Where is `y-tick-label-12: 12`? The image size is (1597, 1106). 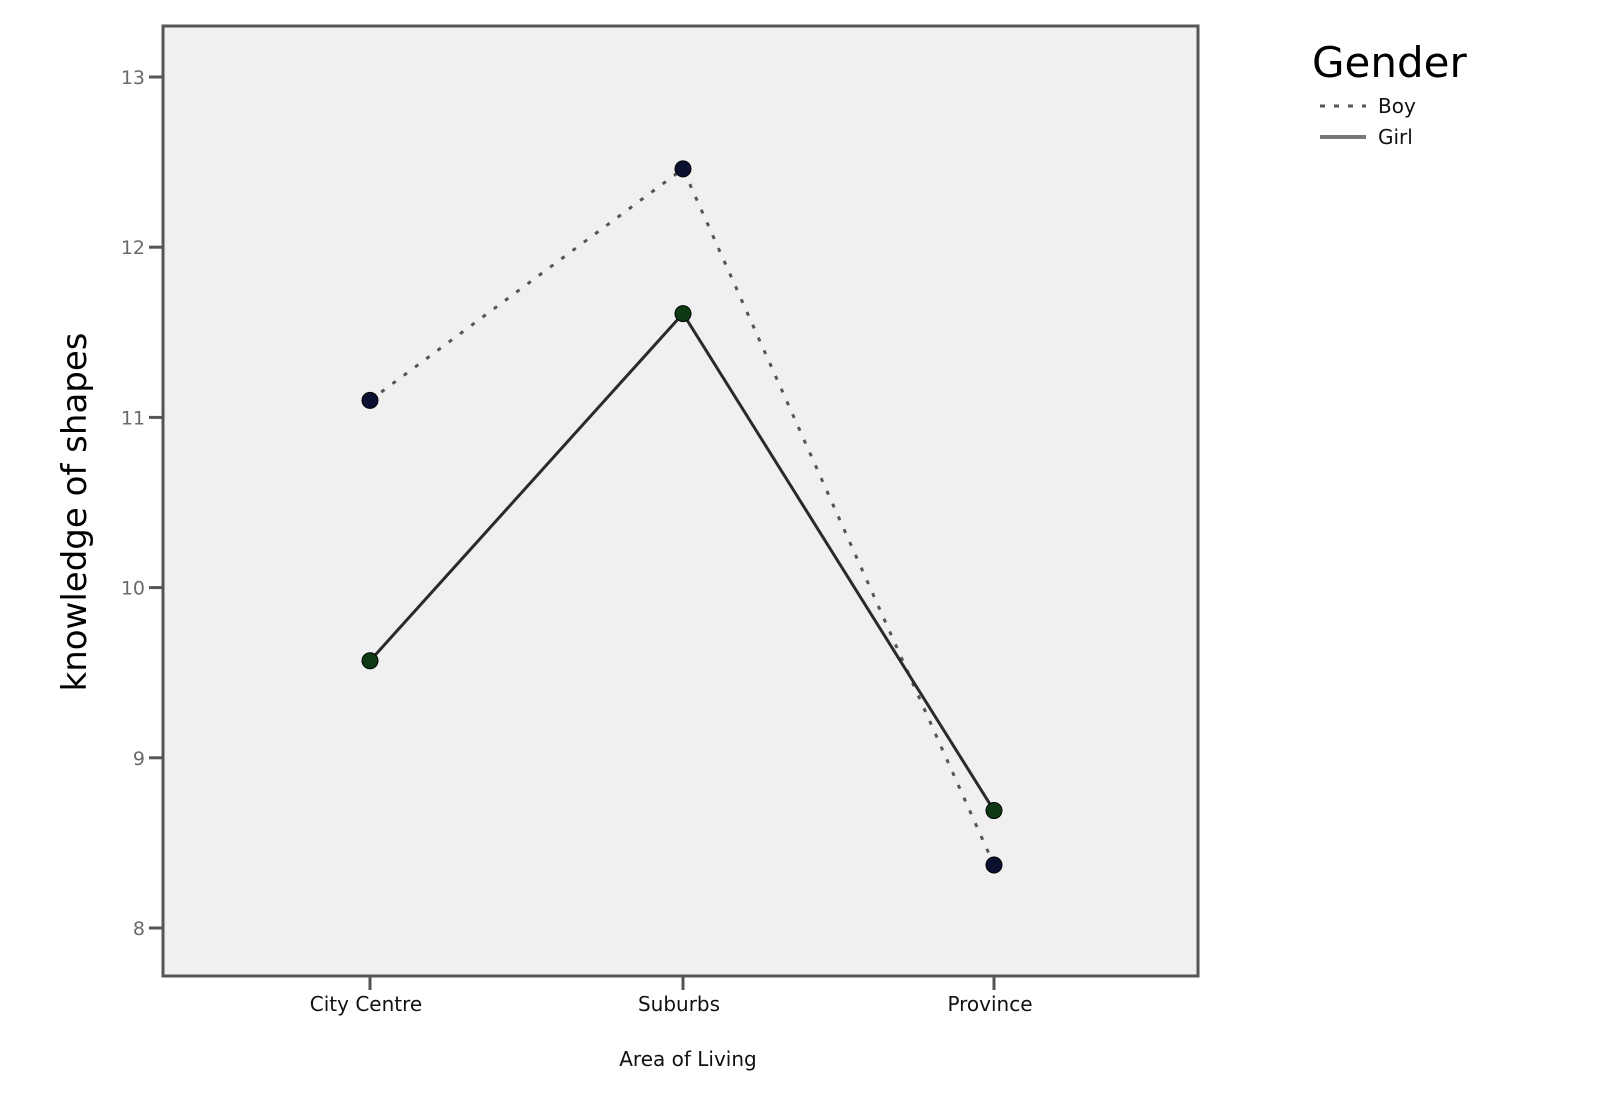
y-tick-label-12: 12 is located at coordinates (133, 248).